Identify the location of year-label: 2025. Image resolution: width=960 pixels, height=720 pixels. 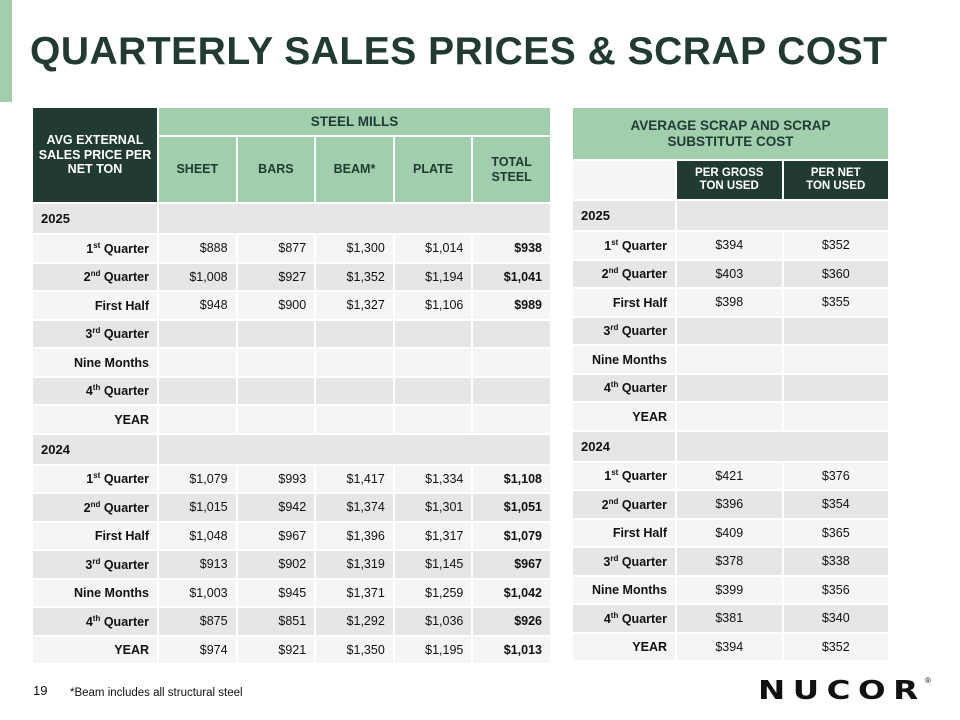
(624, 215).